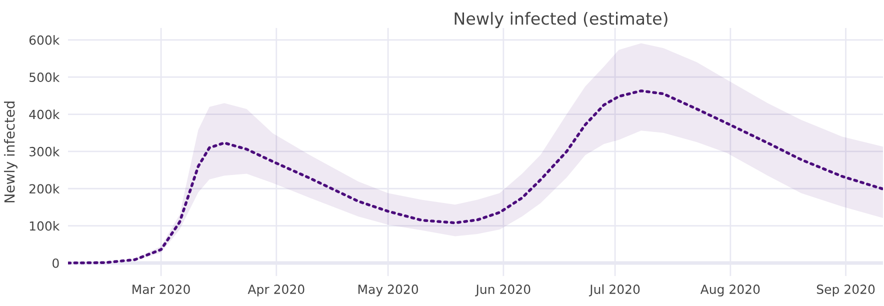 The image size is (884, 306). I want to click on y-tick-label: 200k, so click(44, 189).